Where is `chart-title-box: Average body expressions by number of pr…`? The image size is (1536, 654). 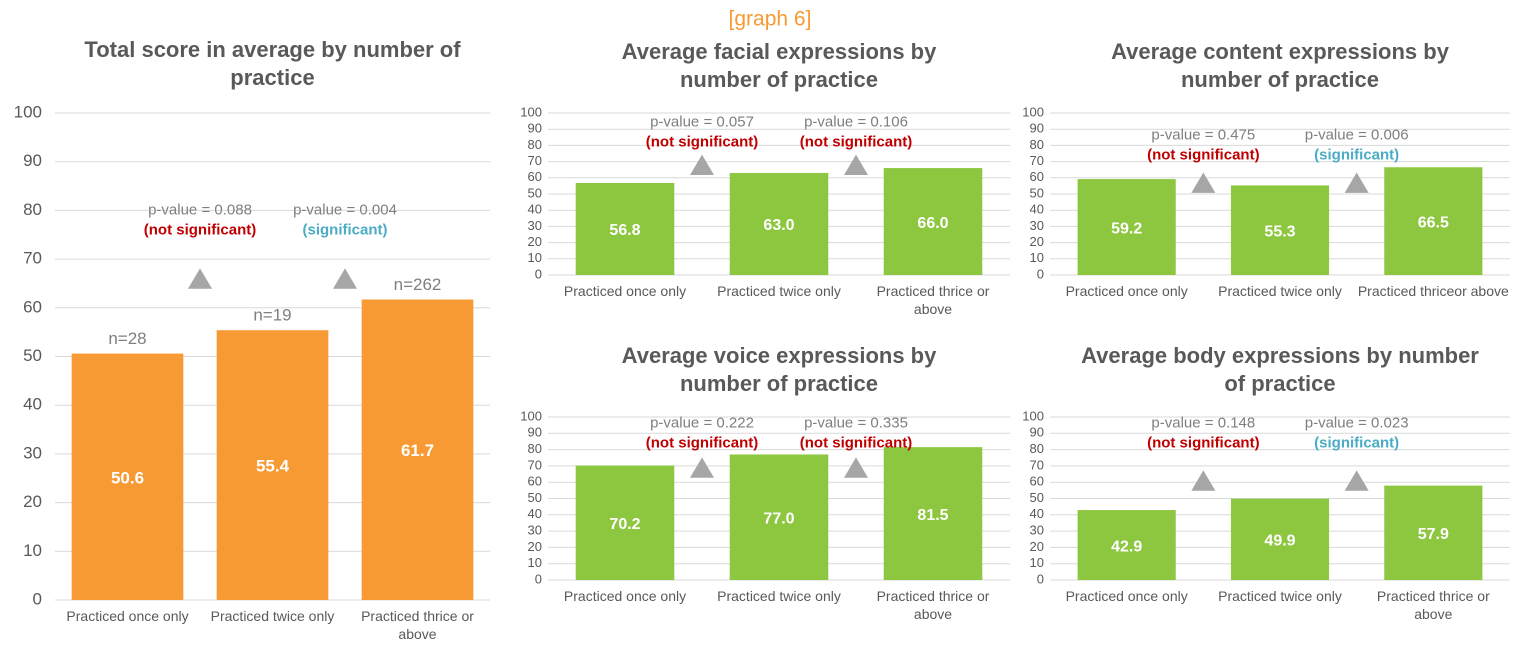 chart-title-box: Average body expressions by number of pr… is located at coordinates (1280, 369).